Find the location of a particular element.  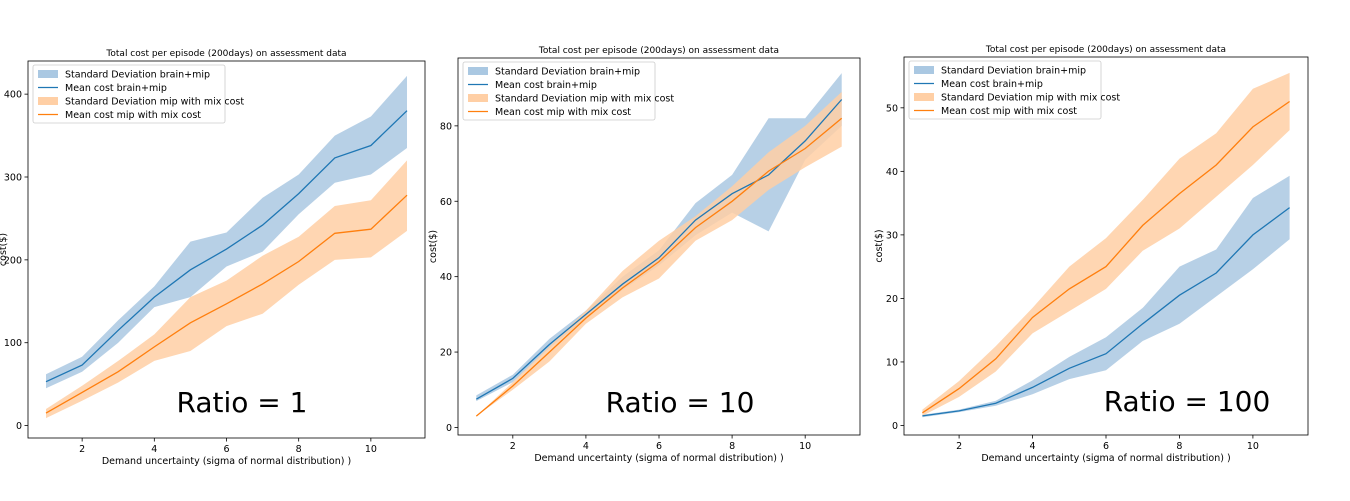

y-tick-label: 50 is located at coordinates (892, 108).